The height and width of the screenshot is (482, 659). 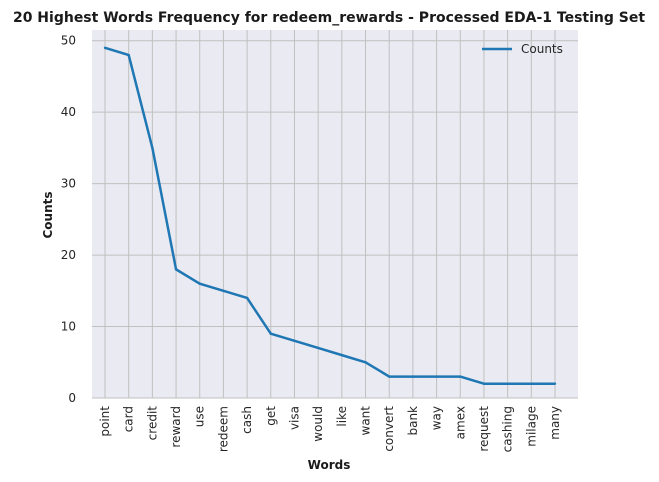 What do you see at coordinates (247, 420) in the screenshot?
I see `x-tick-label: cash` at bounding box center [247, 420].